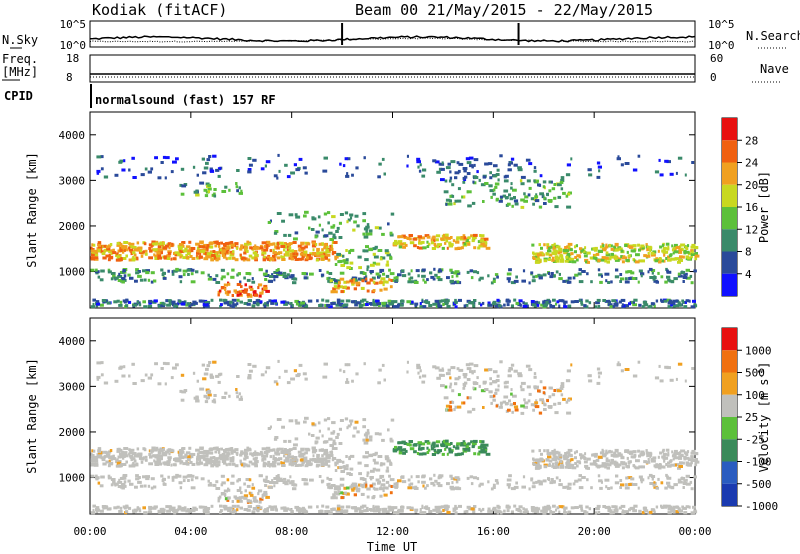 Image resolution: width=800 pixels, height=554 pixels. What do you see at coordinates (729, 472) in the screenshot?
I see `velocity-colorbar-segment` at bounding box center [729, 472].